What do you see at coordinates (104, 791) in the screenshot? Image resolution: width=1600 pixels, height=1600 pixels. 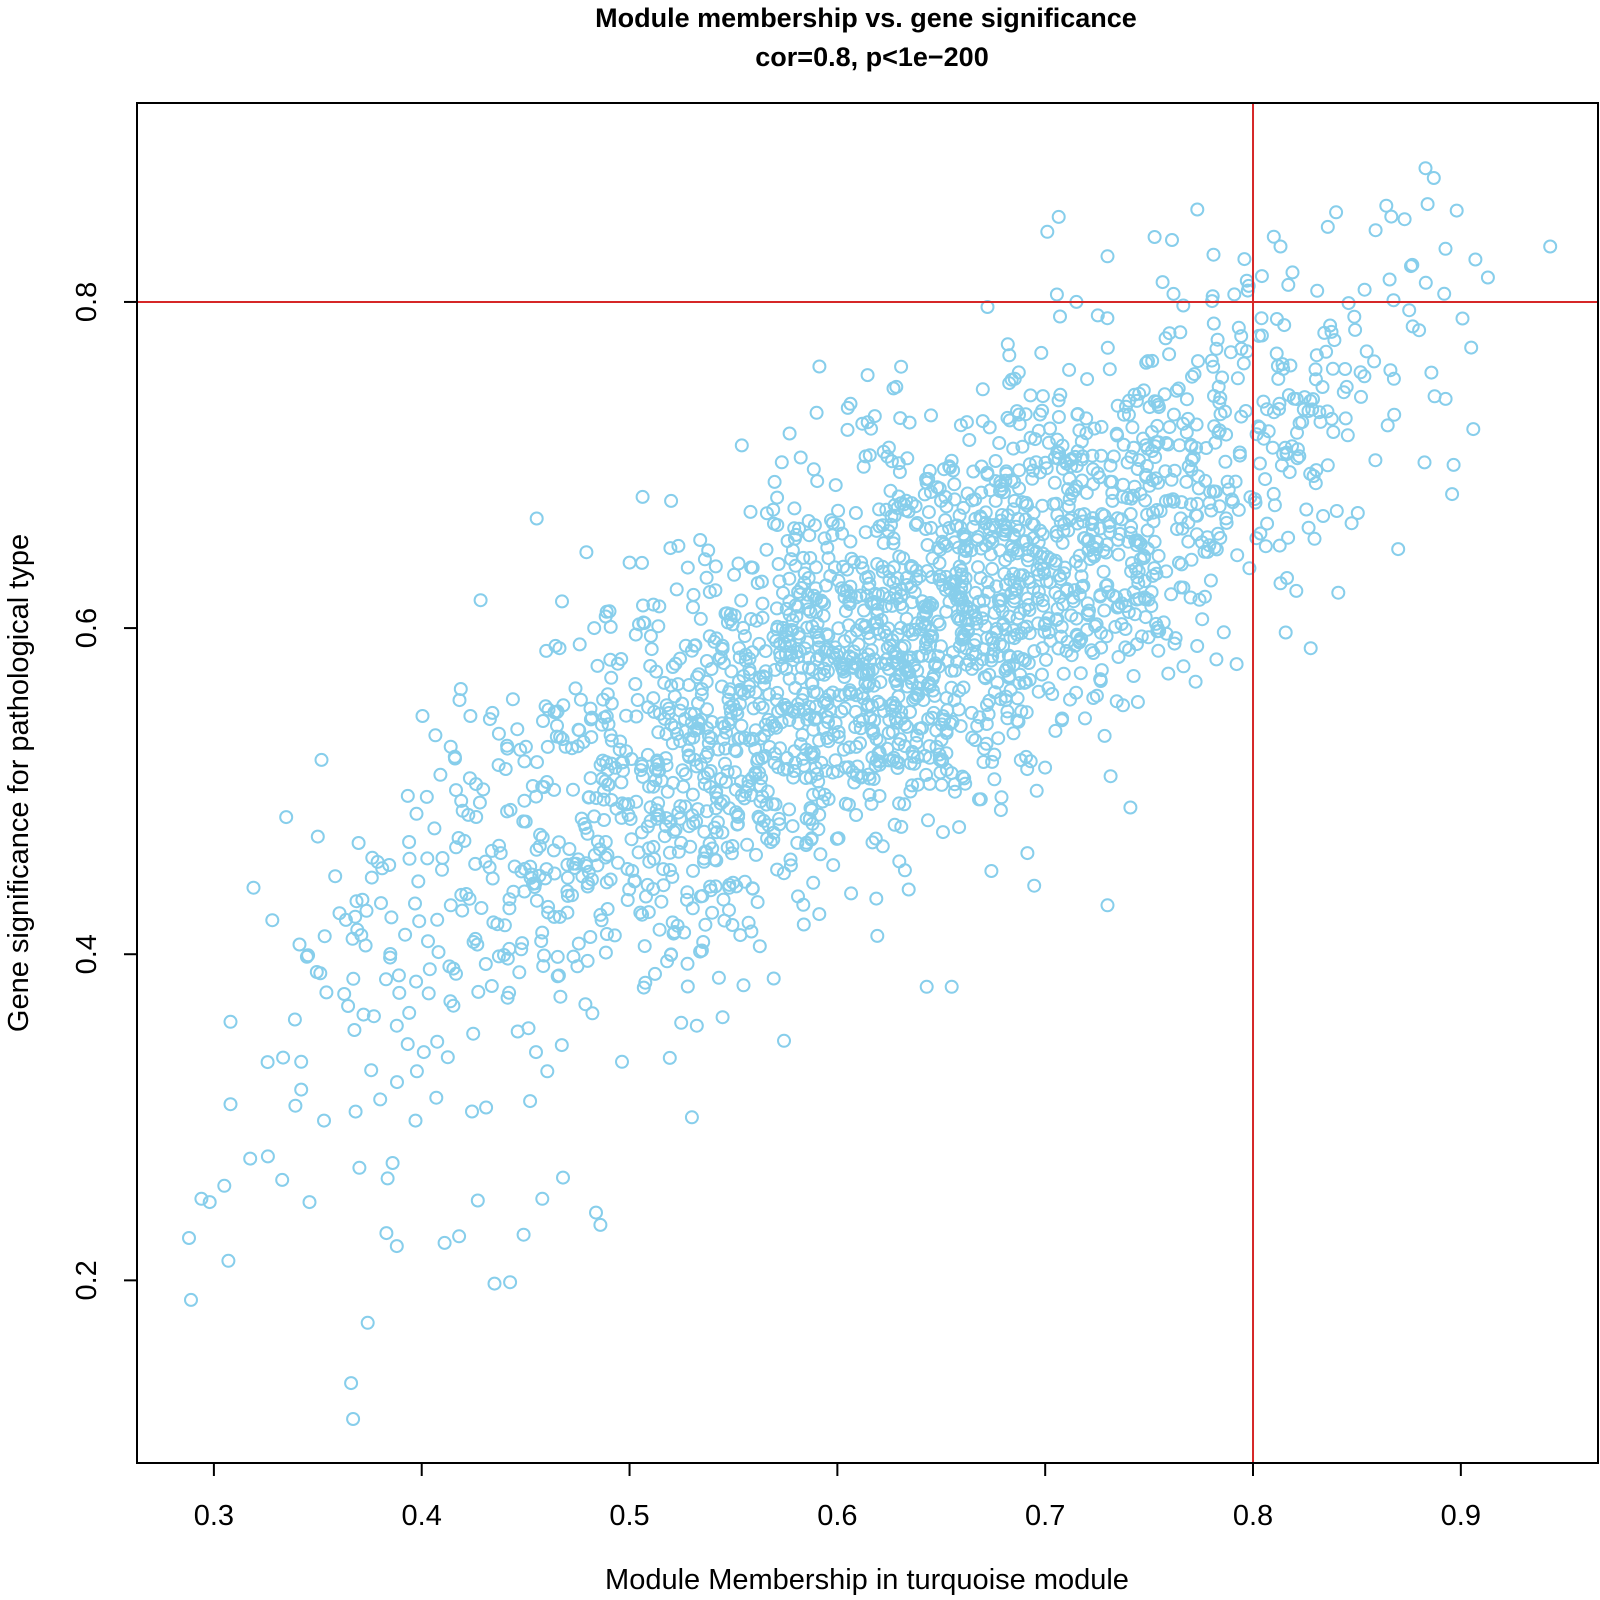 I see `y-axis: 0.2 0.4 0.6 0.8` at bounding box center [104, 791].